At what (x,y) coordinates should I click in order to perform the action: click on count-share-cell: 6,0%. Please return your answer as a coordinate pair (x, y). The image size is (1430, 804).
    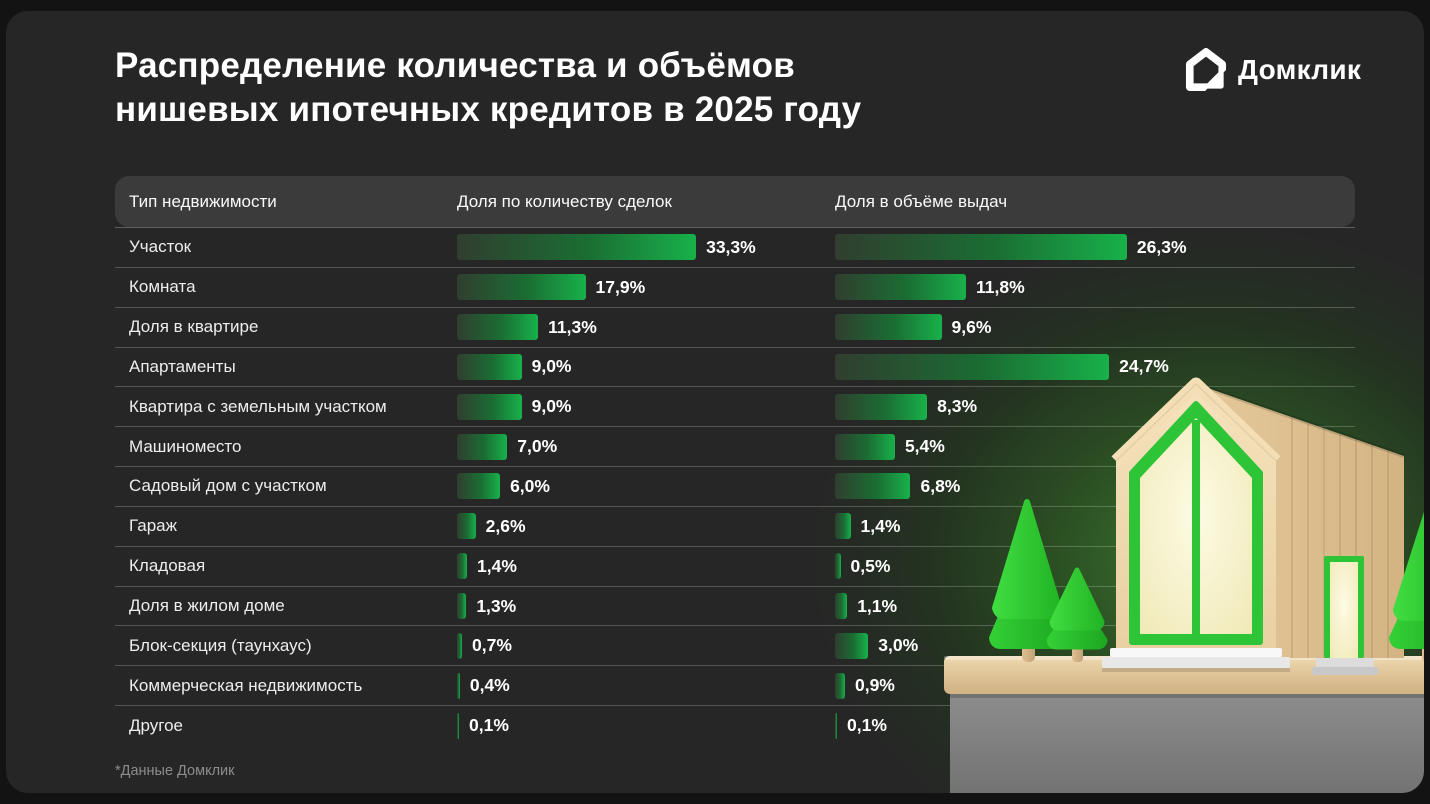
    Looking at the image, I should click on (503, 486).